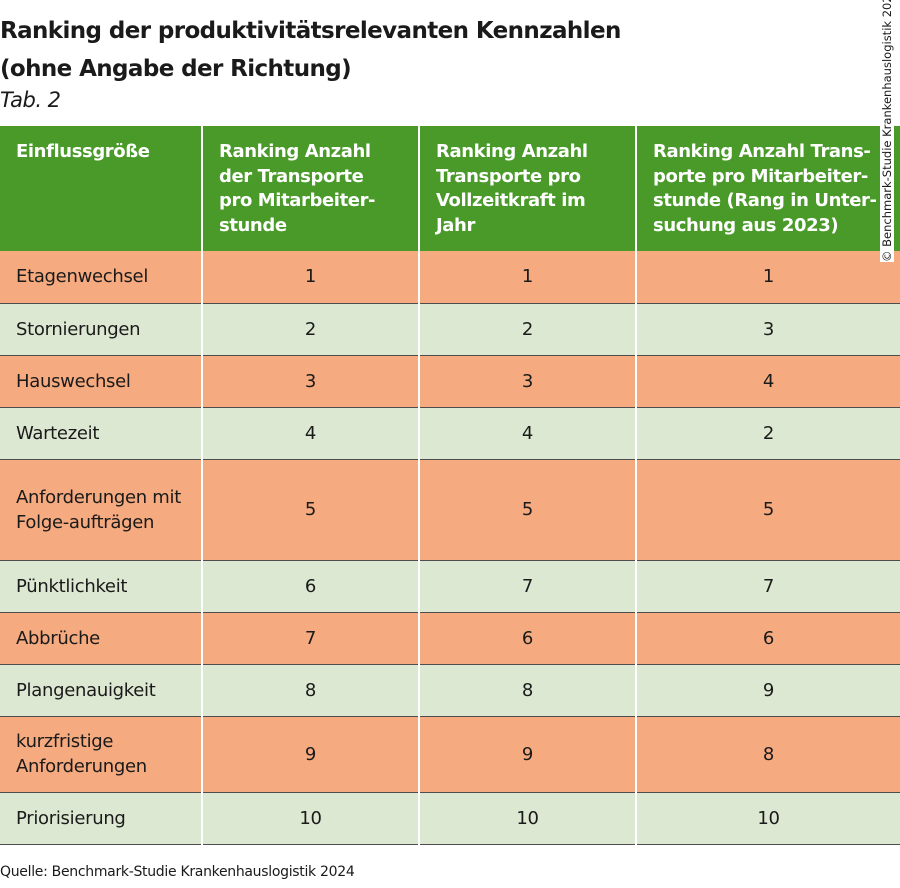 This screenshot has width=900, height=888. Describe the element at coordinates (768, 690) in the screenshot. I see `rank-2023-cell: 9` at that location.